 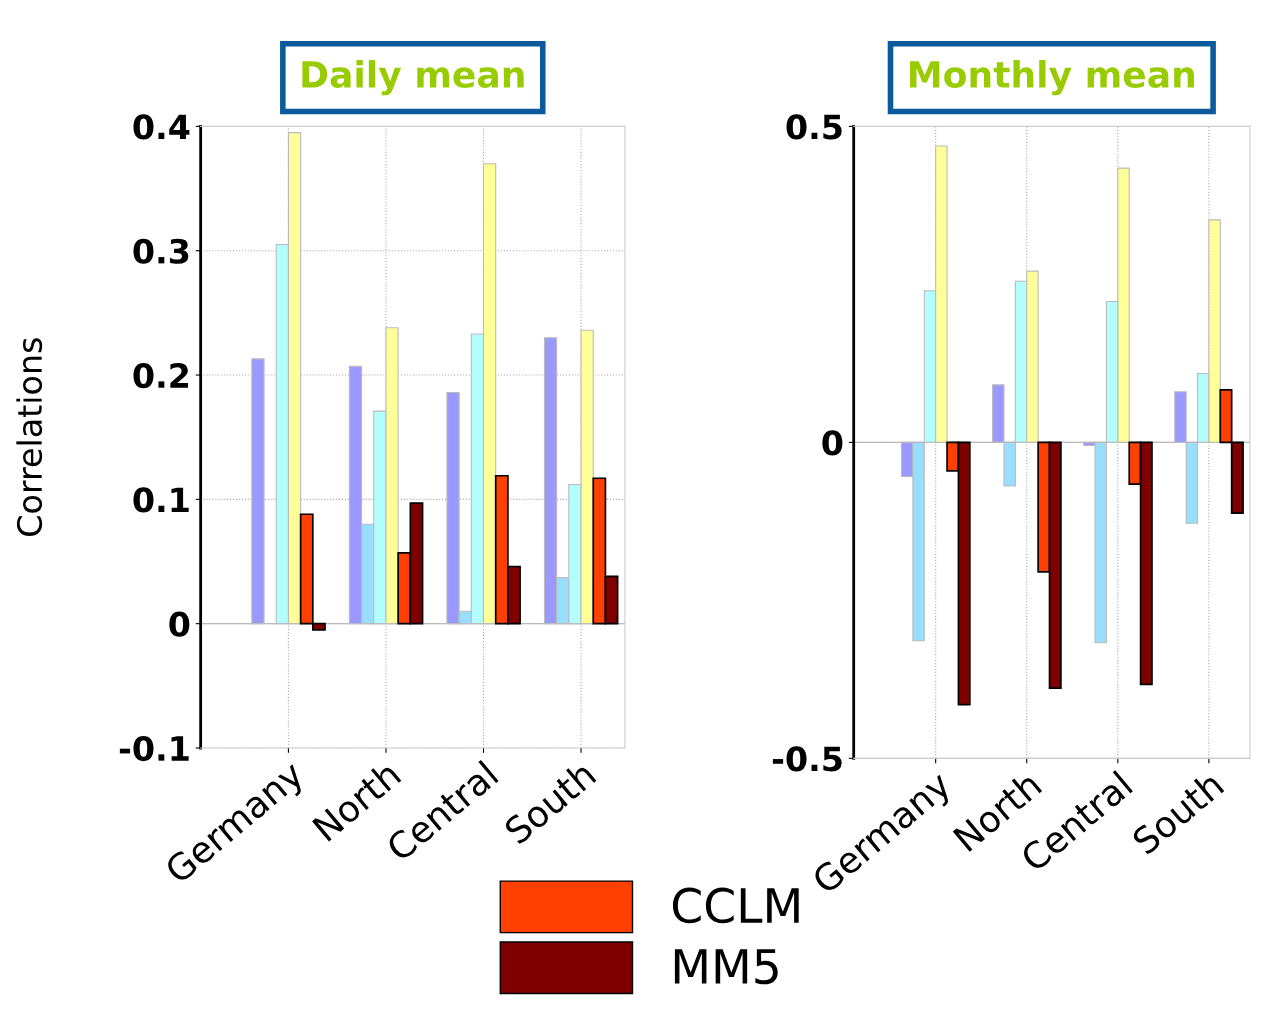 I want to click on y-tick-label: 0.1, so click(x=161, y=500).